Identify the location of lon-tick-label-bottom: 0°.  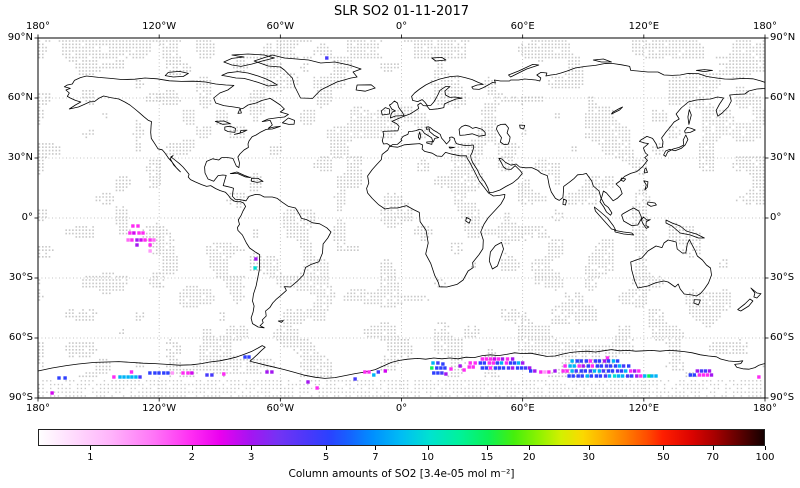
(401, 408).